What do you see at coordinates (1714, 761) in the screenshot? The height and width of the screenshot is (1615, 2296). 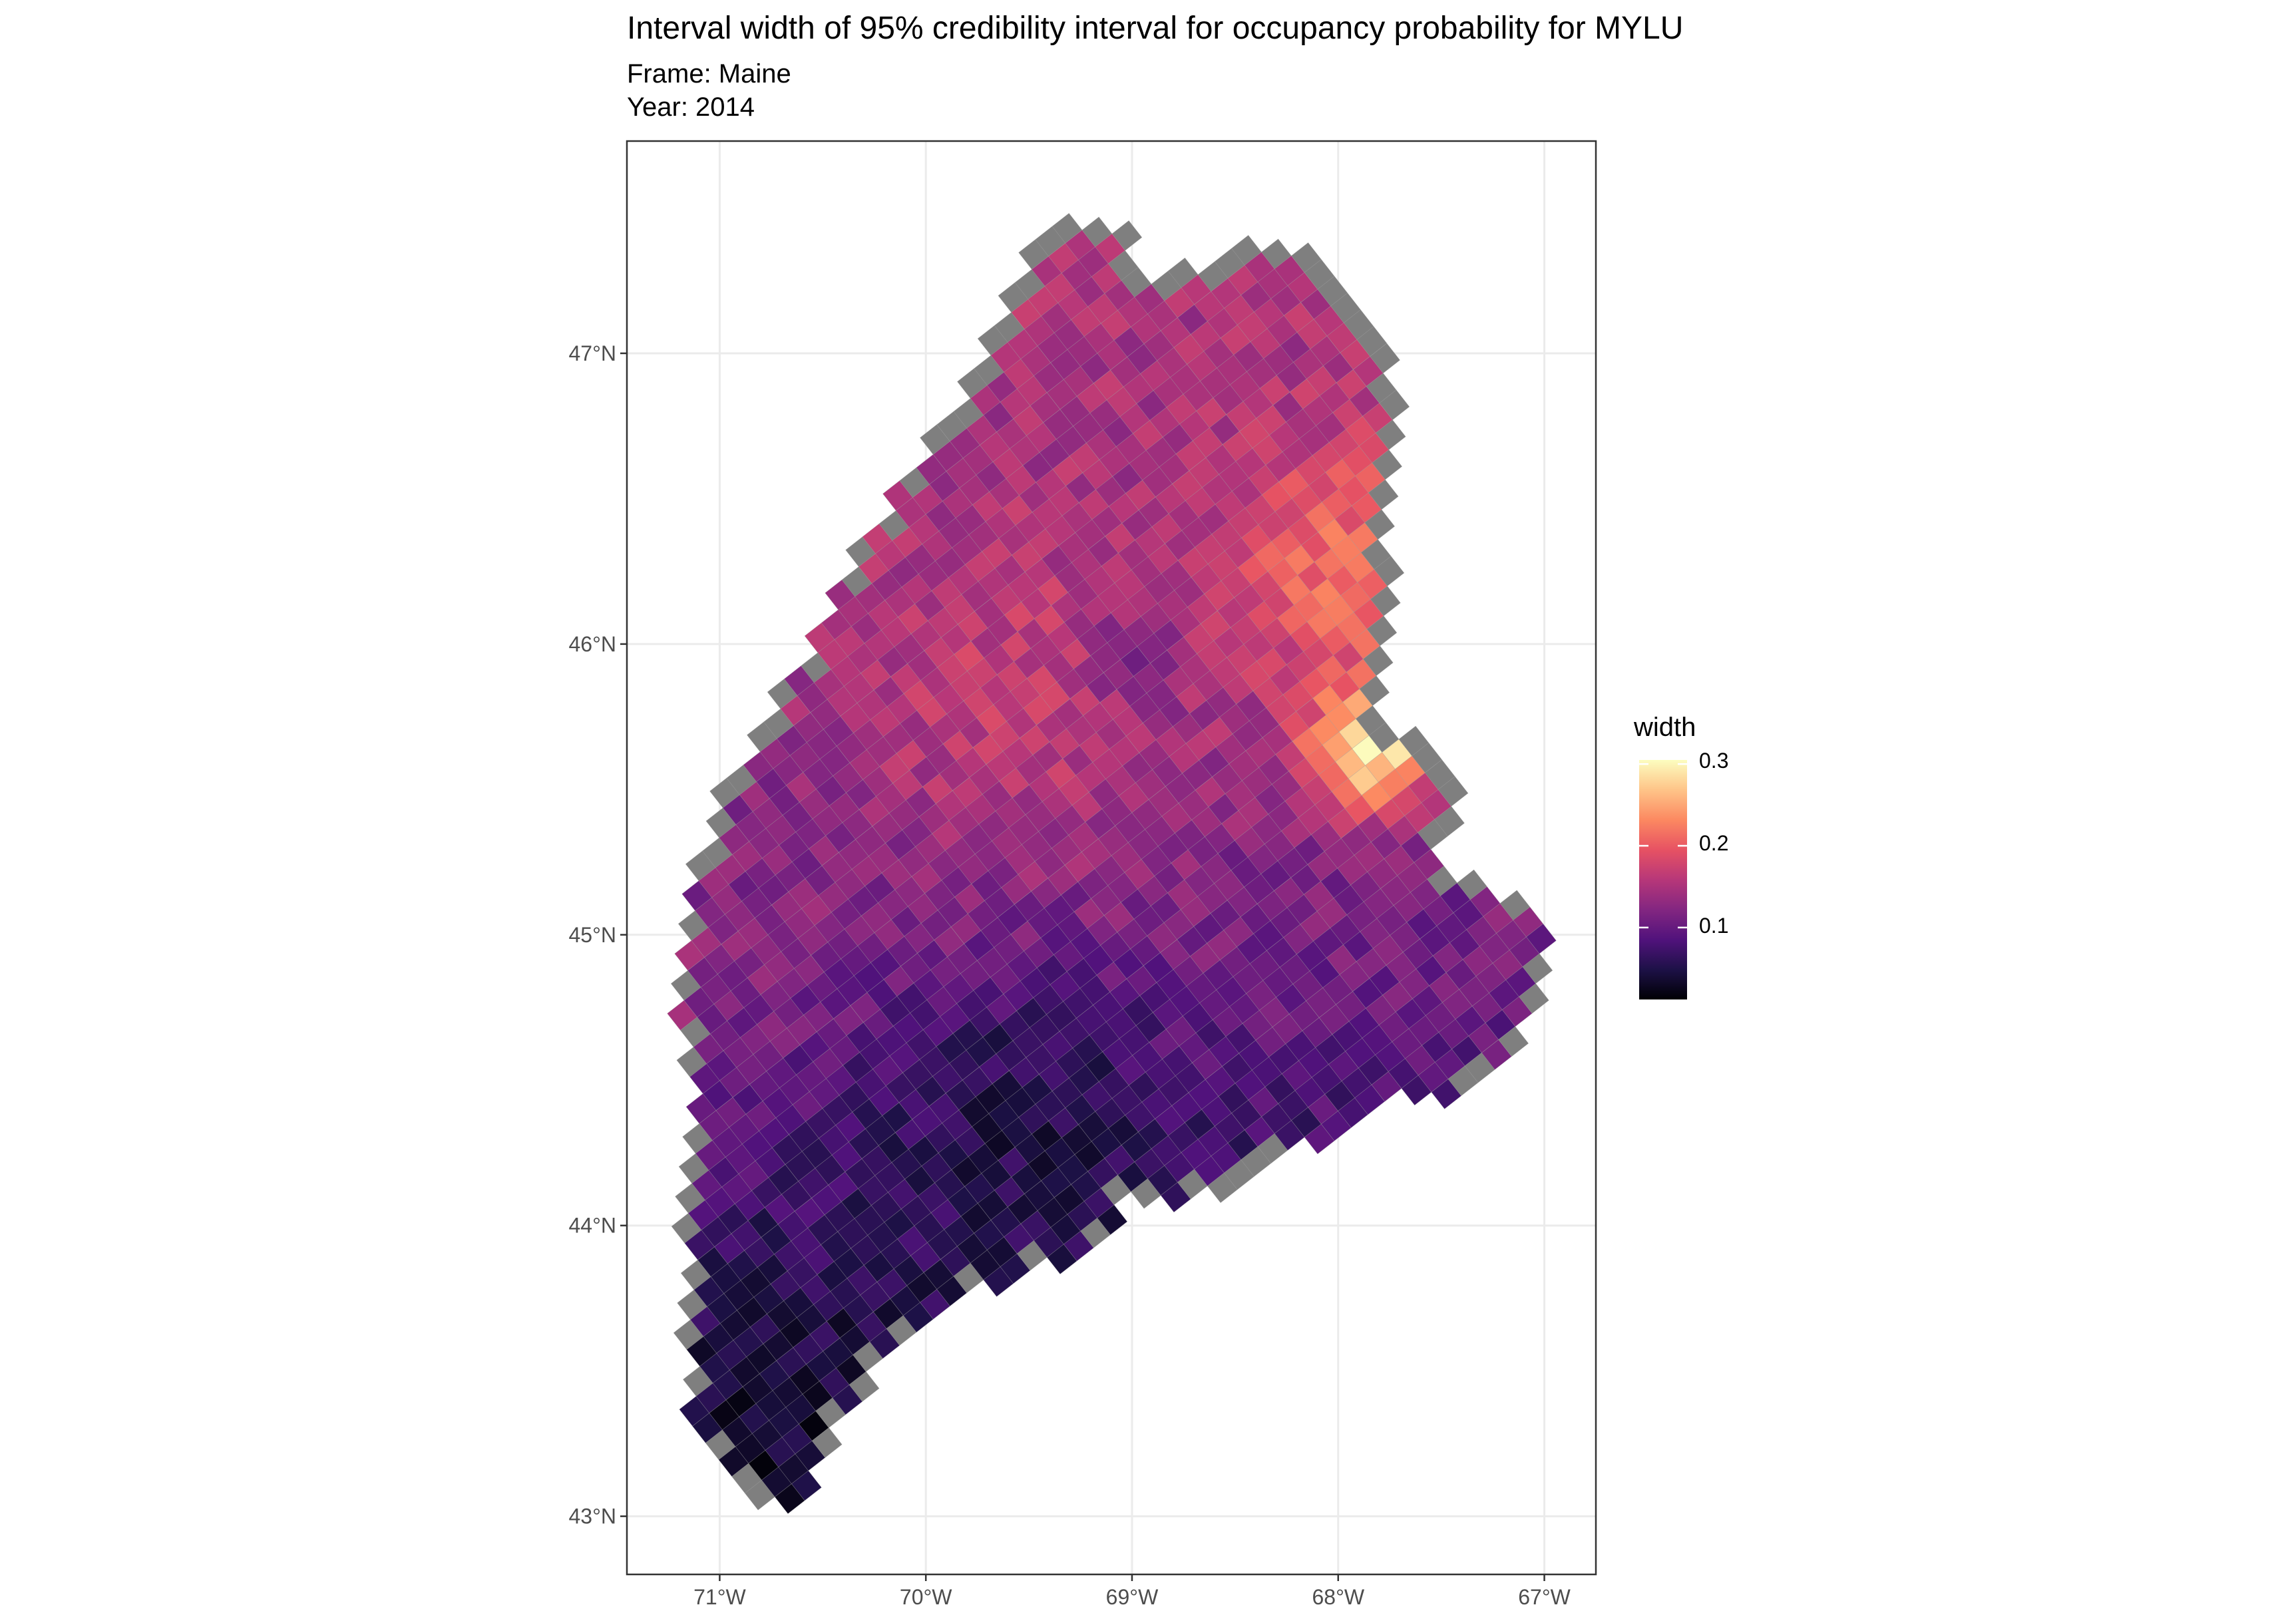 I see `legend-label-0-3: 0.3` at bounding box center [1714, 761].